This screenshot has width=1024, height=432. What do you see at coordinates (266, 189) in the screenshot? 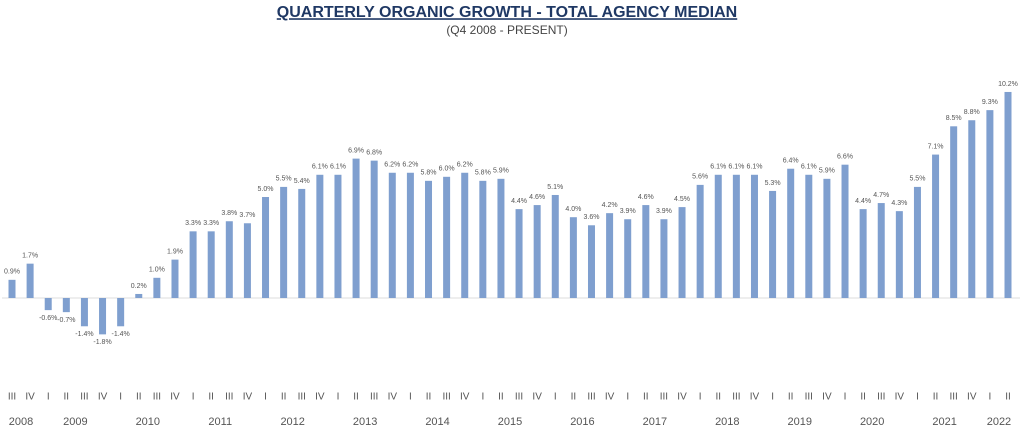
I see `value-label: 5.0%` at bounding box center [266, 189].